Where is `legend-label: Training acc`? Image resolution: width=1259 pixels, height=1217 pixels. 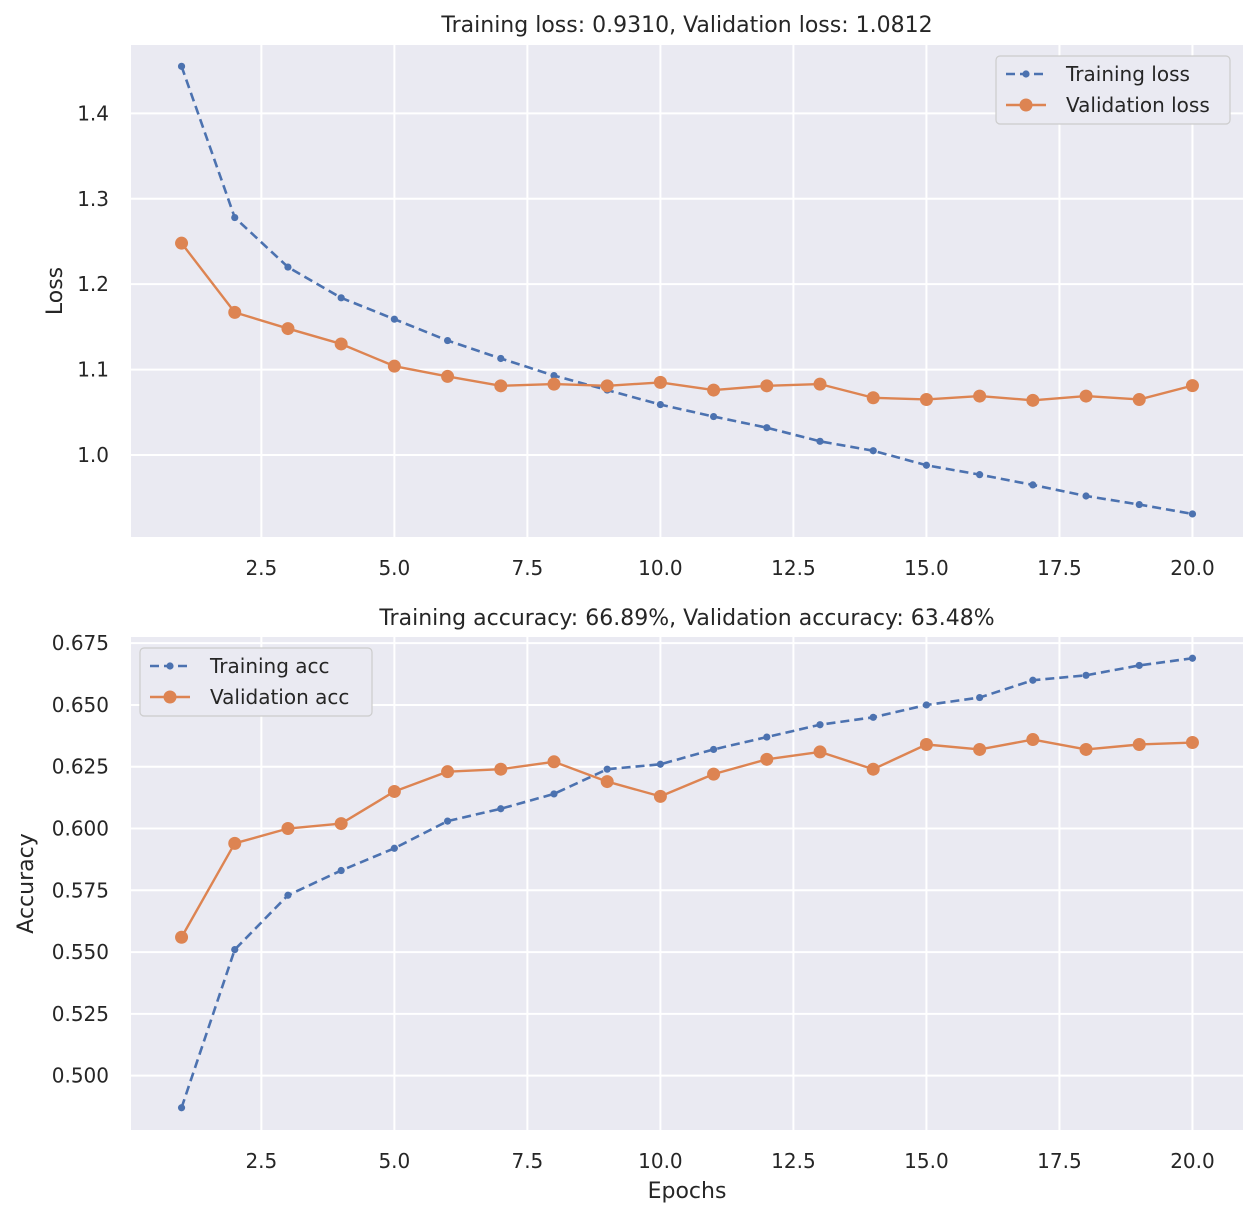 legend-label: Training acc is located at coordinates (269, 666).